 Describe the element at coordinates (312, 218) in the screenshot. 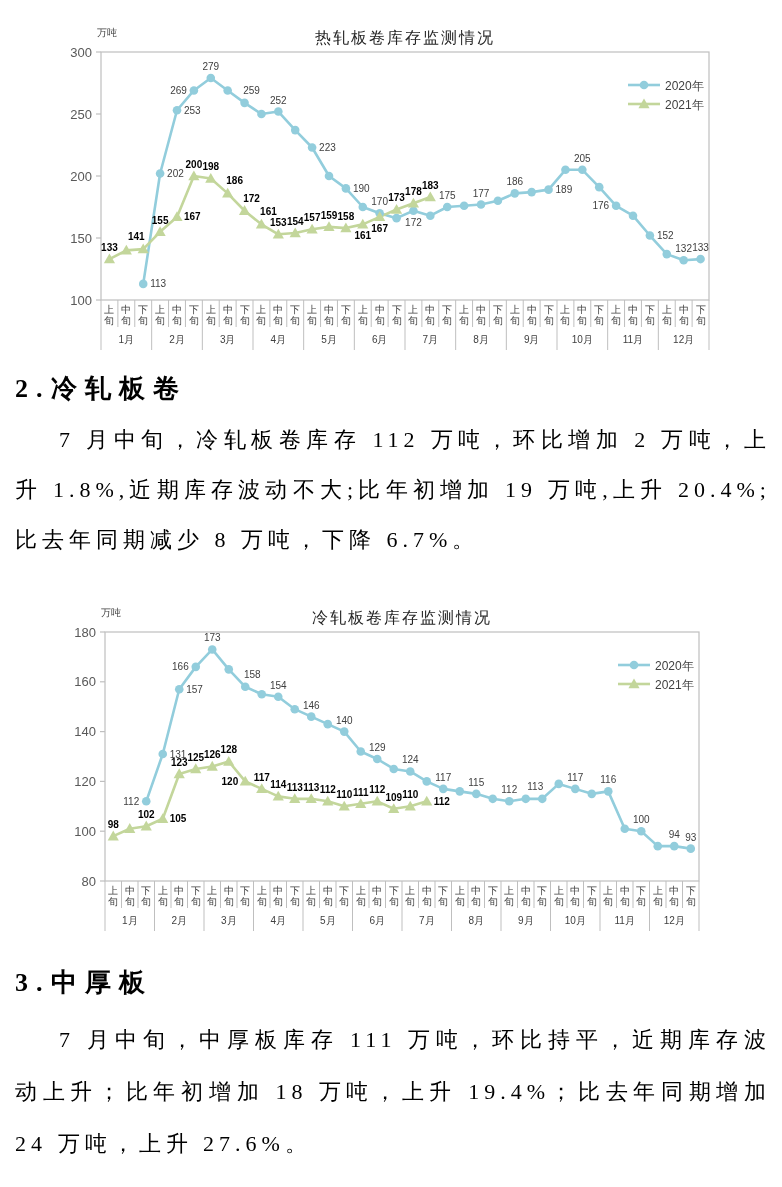

I see `data-label: 157` at that location.